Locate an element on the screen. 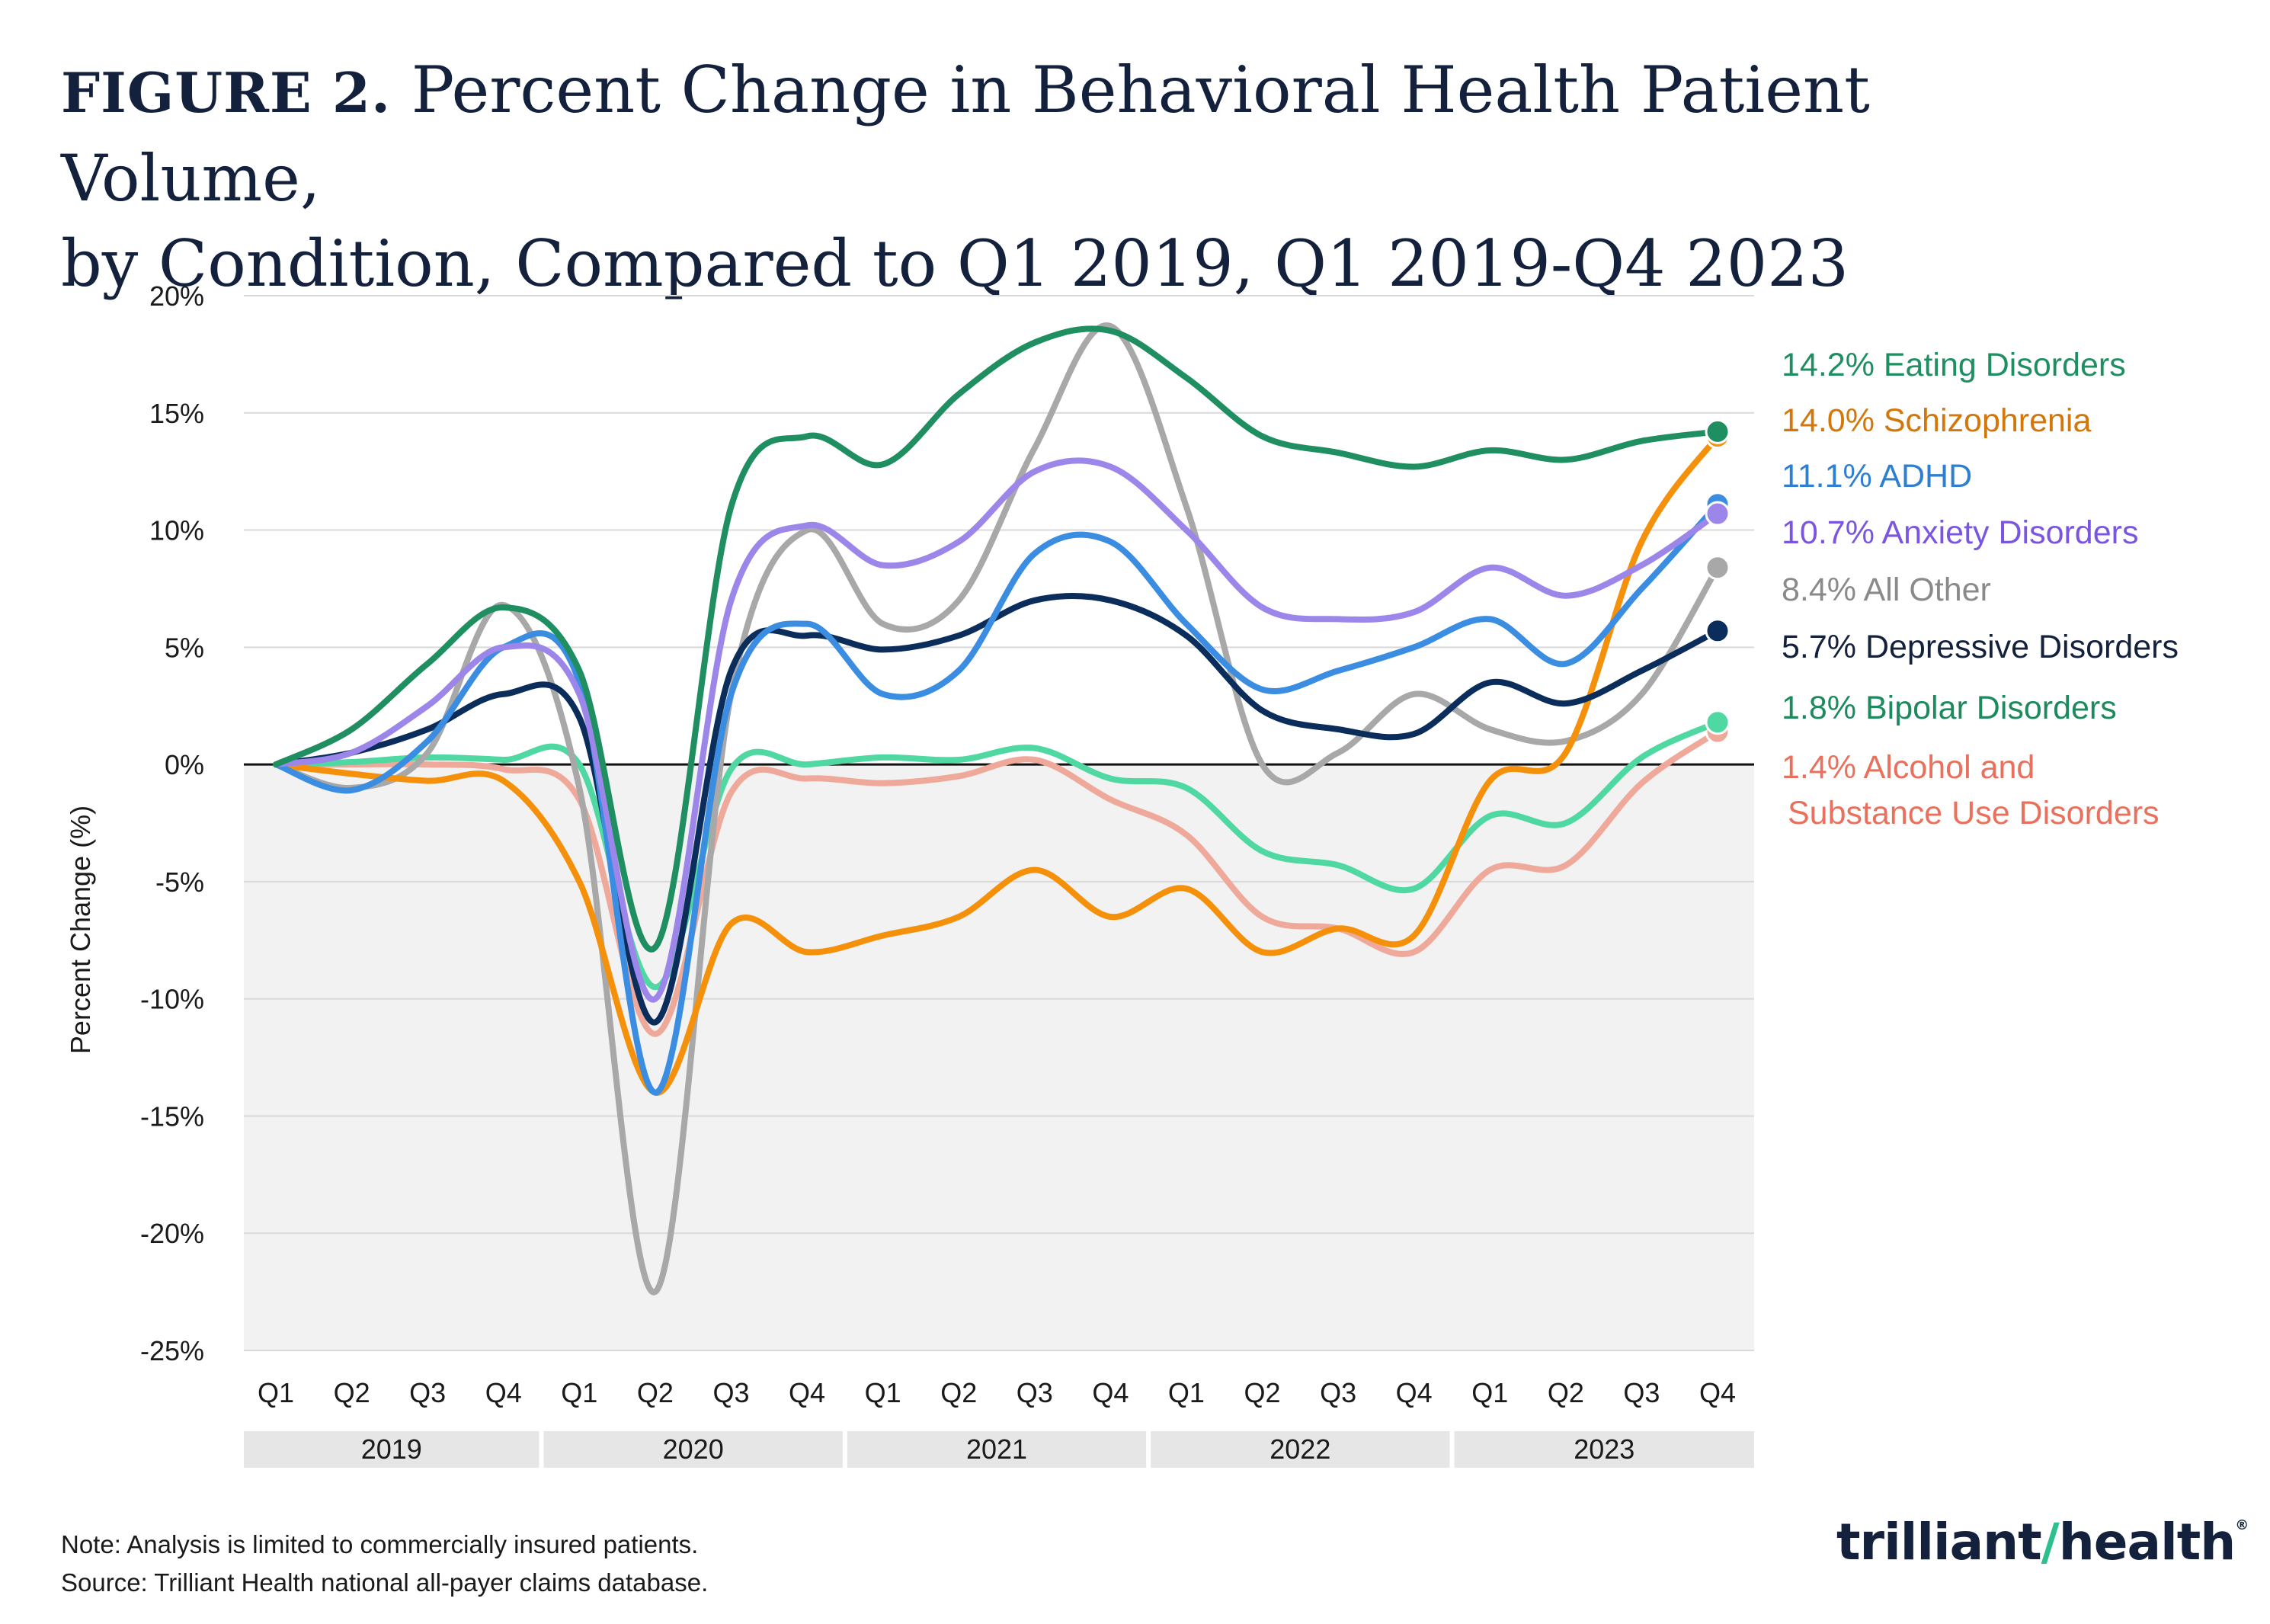 The width and height of the screenshot is (2270, 1624). series-line-bipolar-disorders is located at coordinates (997, 855).